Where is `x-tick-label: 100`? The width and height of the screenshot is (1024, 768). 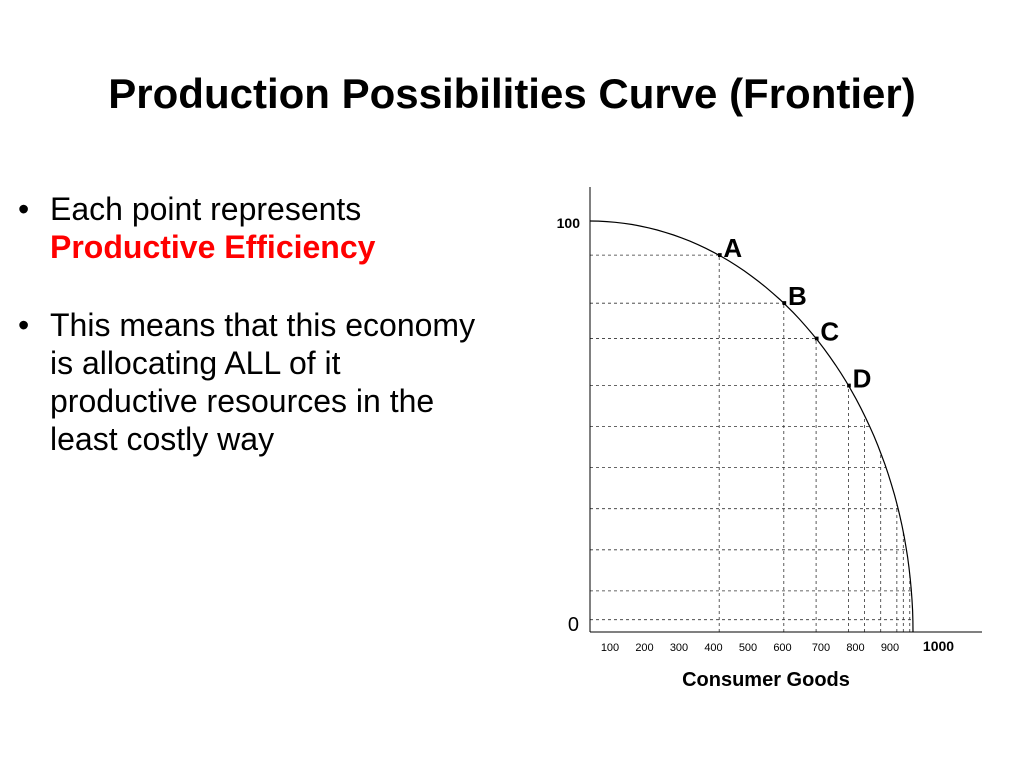 x-tick-label: 100 is located at coordinates (610, 648).